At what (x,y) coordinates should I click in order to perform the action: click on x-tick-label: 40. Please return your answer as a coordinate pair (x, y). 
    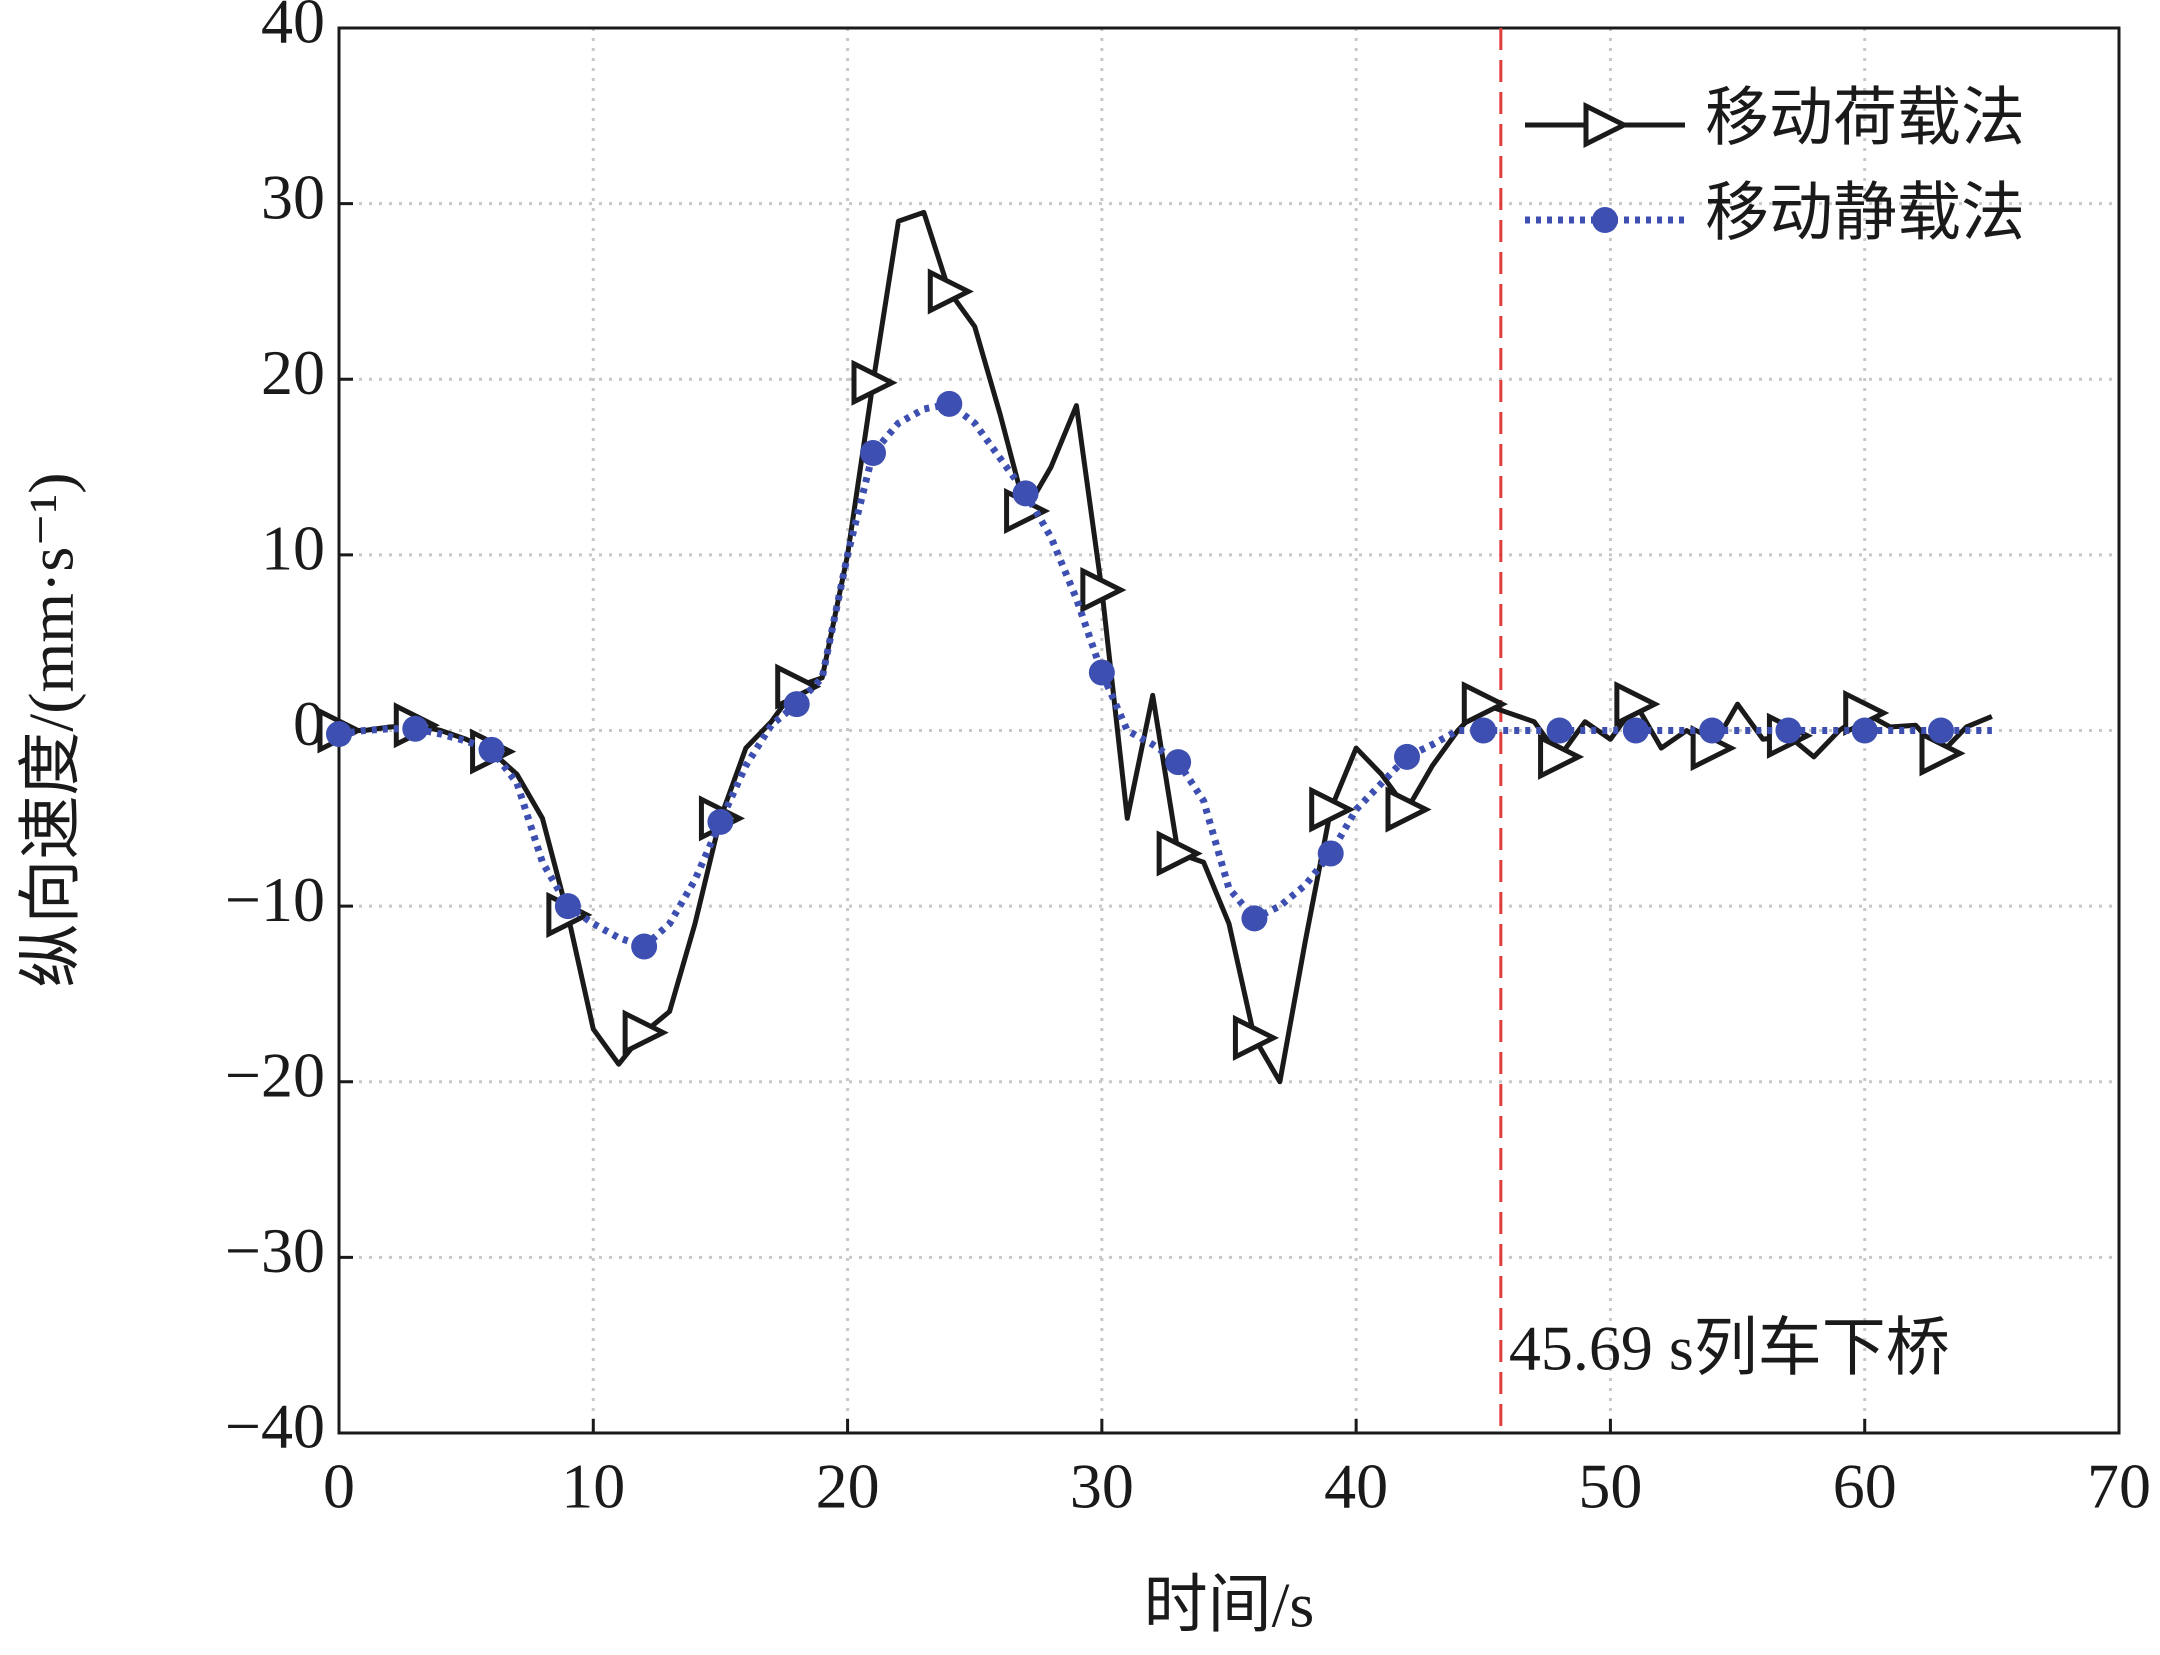
    Looking at the image, I should click on (1356, 1486).